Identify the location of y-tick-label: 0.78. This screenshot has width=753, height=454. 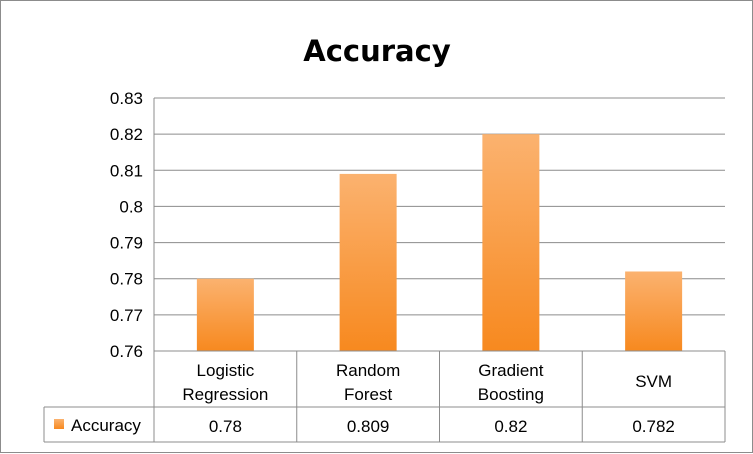
(126, 279).